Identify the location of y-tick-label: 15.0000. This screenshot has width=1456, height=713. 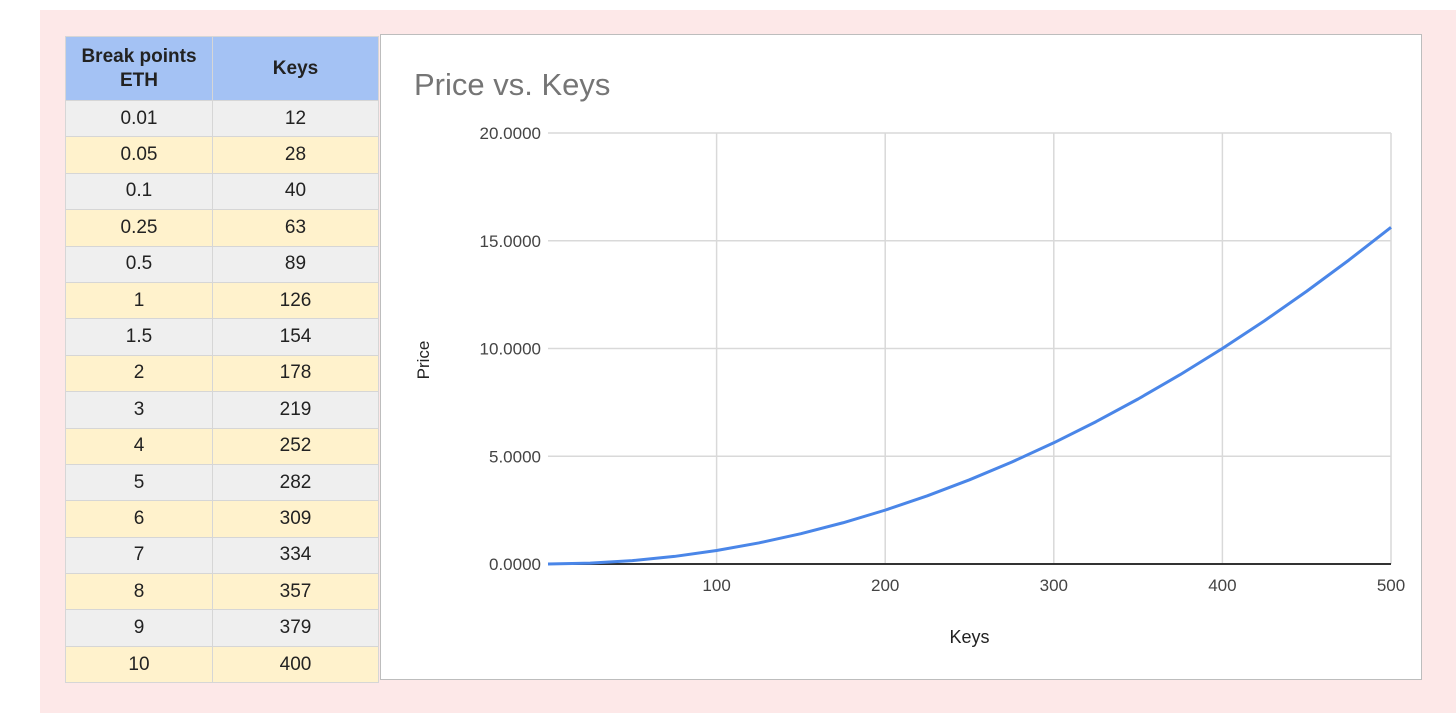
(510, 241).